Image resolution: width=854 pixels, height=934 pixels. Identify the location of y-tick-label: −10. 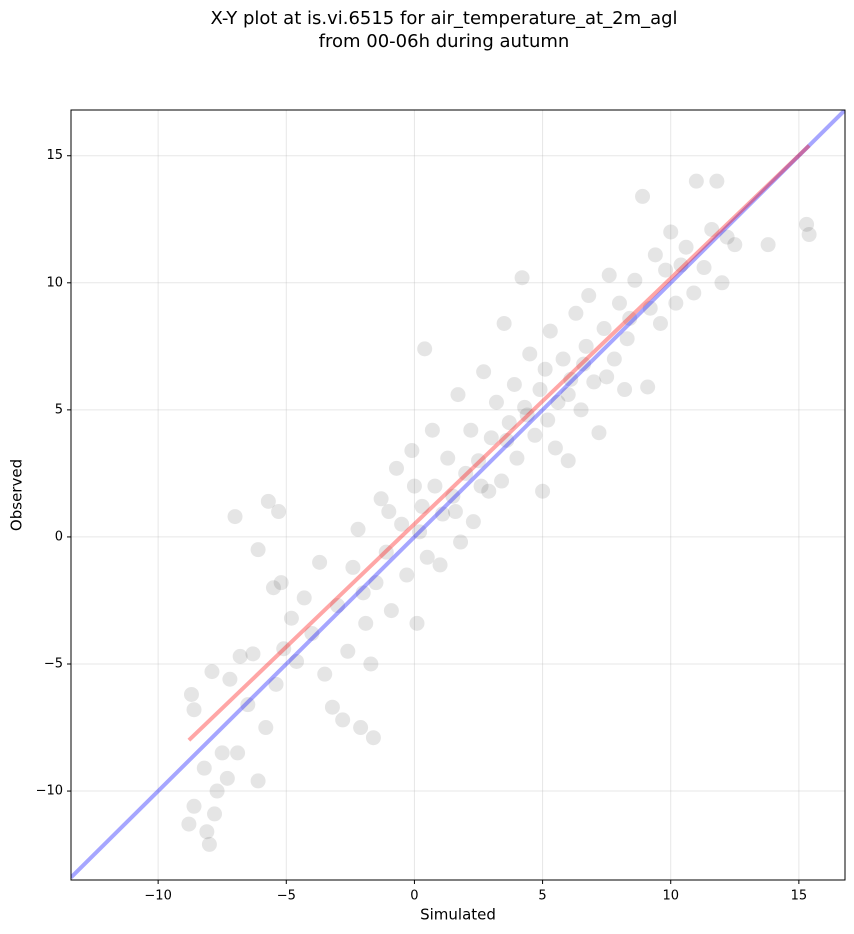
(49, 791).